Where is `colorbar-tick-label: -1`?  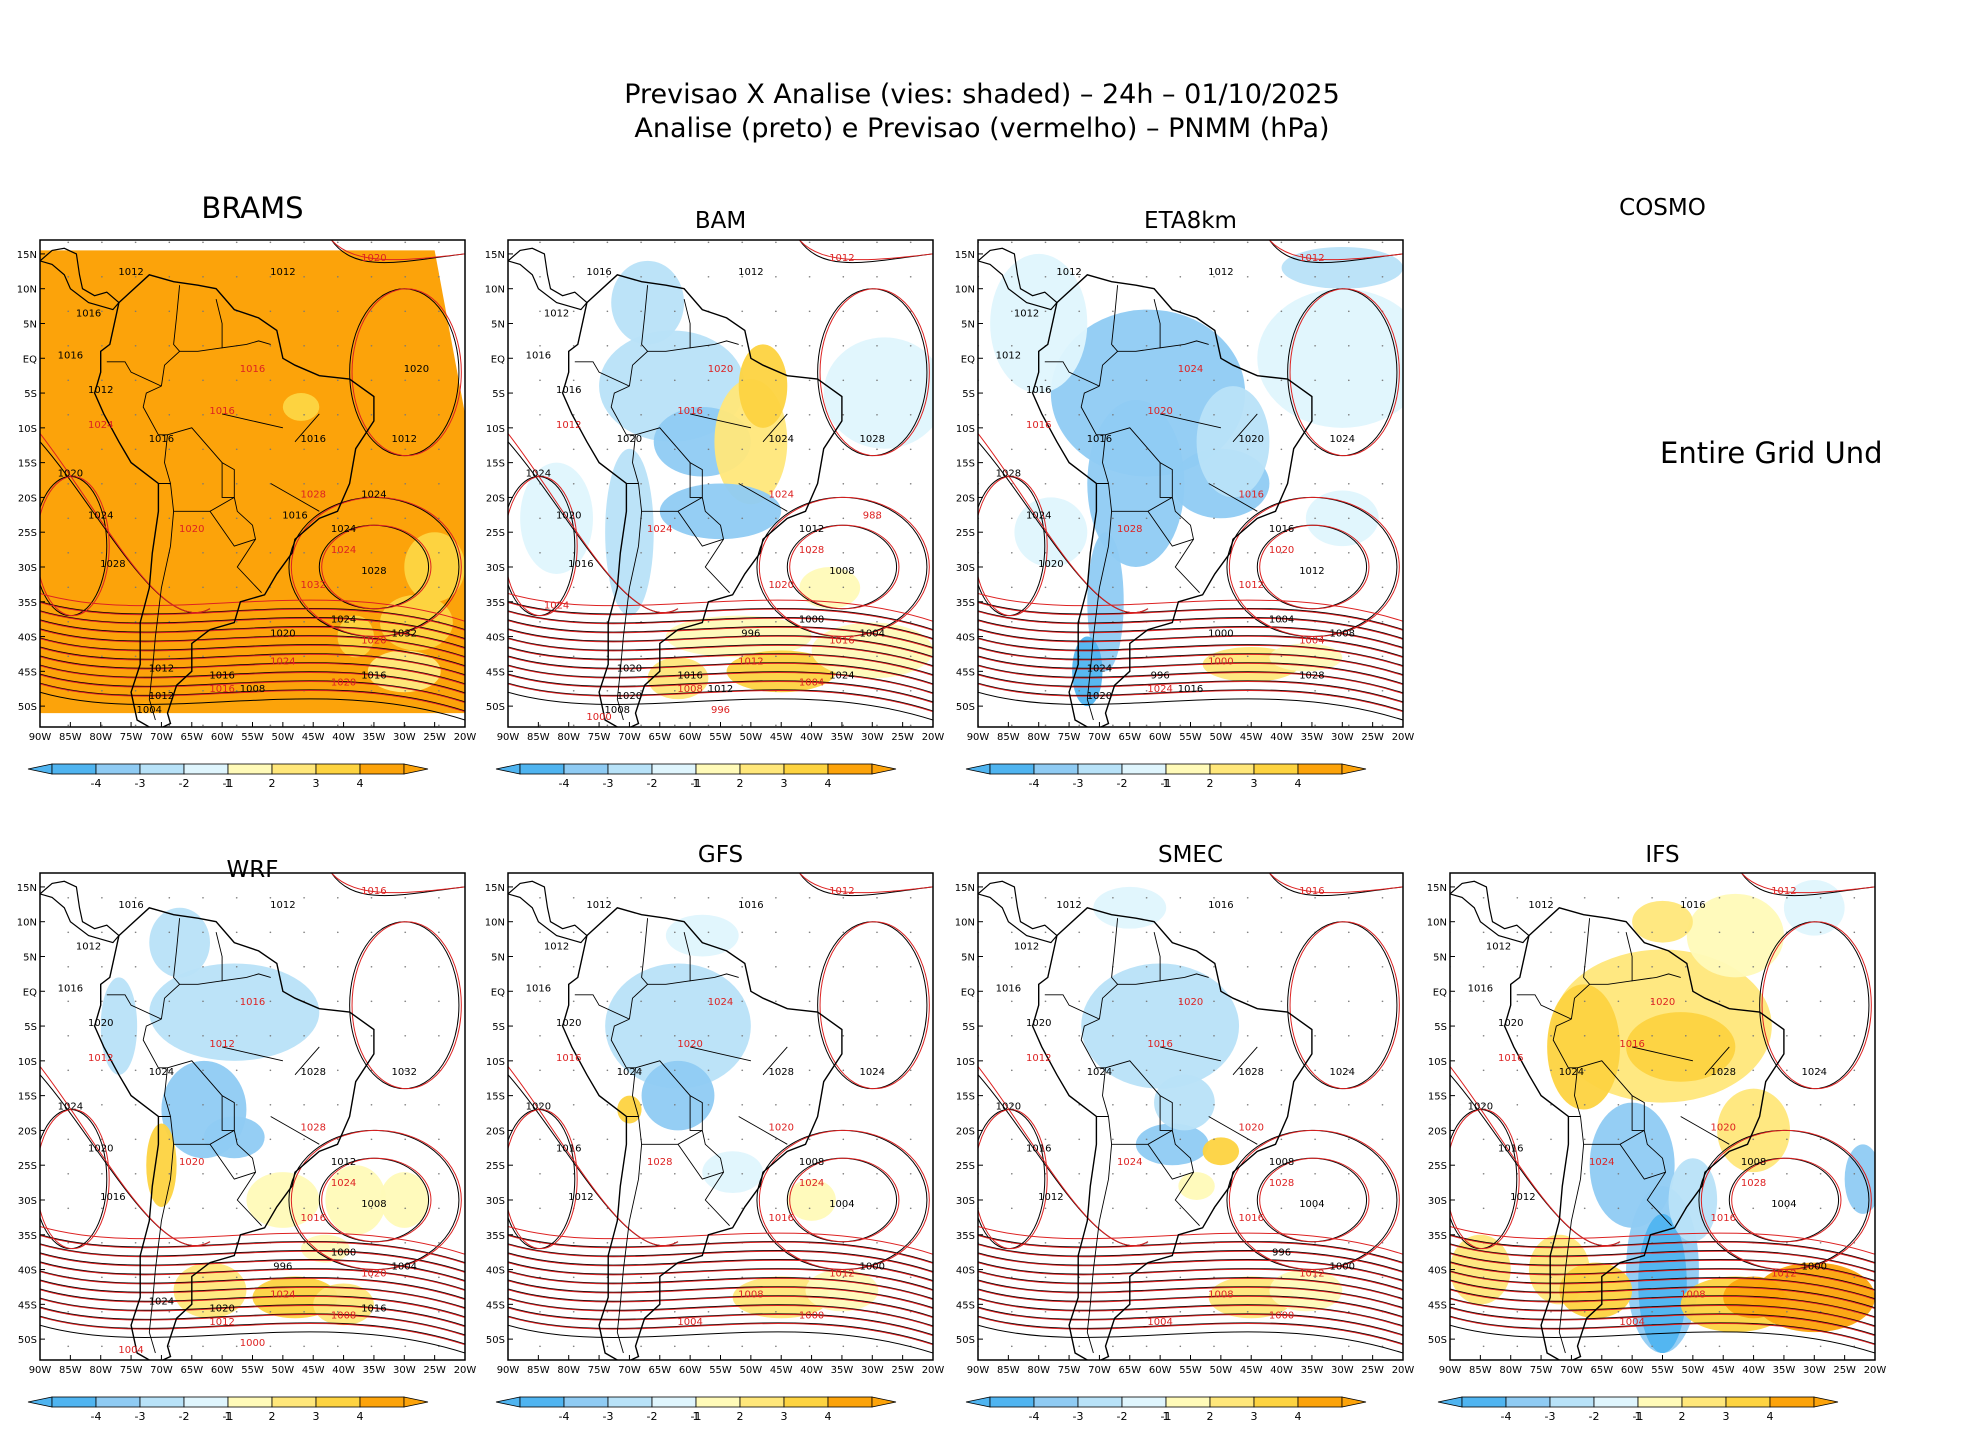
colorbar-tick-label: -1 is located at coordinates (696, 783).